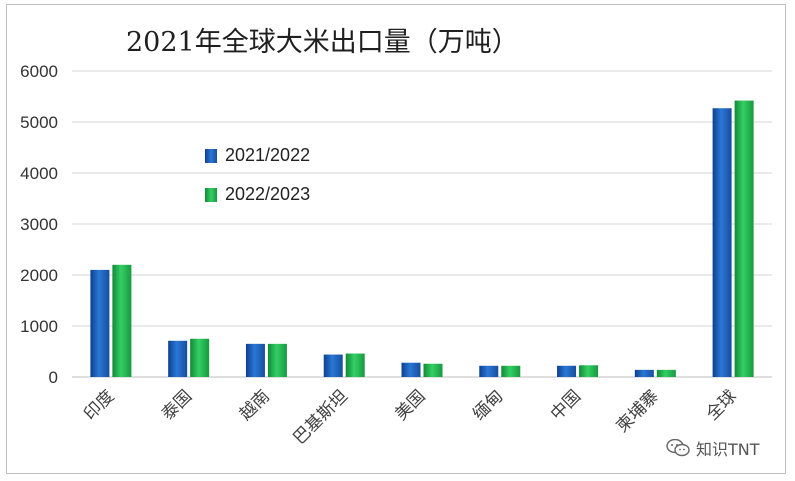  I want to click on y-tick-label: 1000, so click(39, 326).